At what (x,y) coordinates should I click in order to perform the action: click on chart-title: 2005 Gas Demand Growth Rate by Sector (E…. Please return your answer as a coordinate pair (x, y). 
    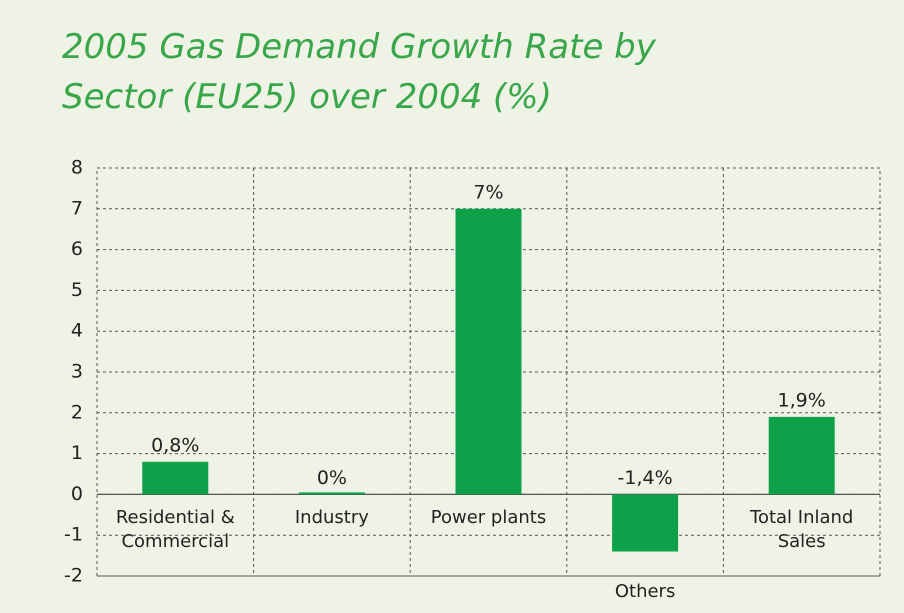
    Looking at the image, I should click on (359, 72).